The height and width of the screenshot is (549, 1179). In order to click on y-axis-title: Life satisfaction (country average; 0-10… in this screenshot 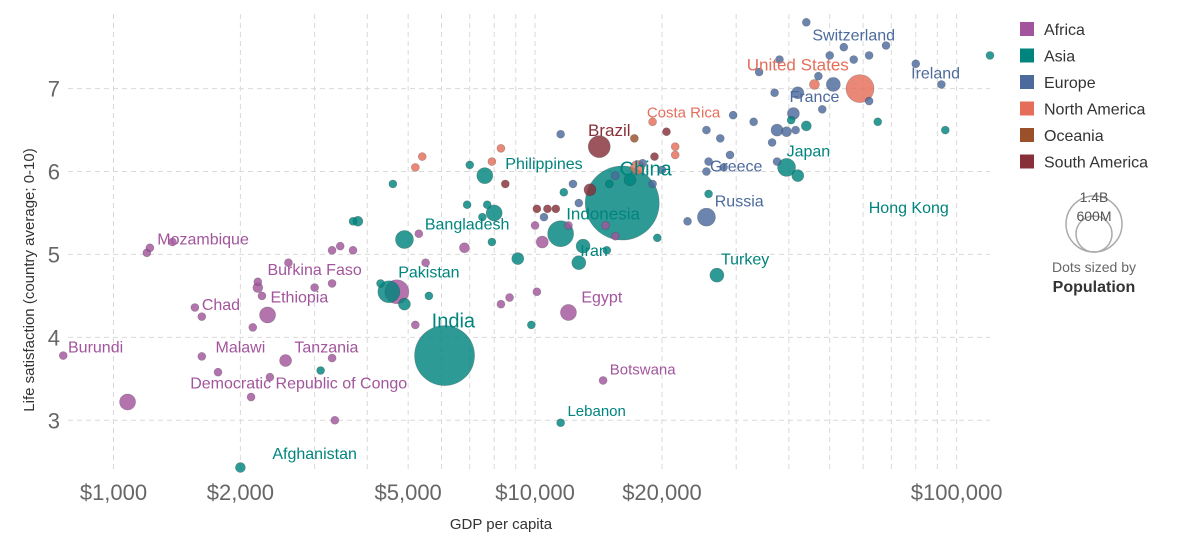, I will do `click(29, 279)`.